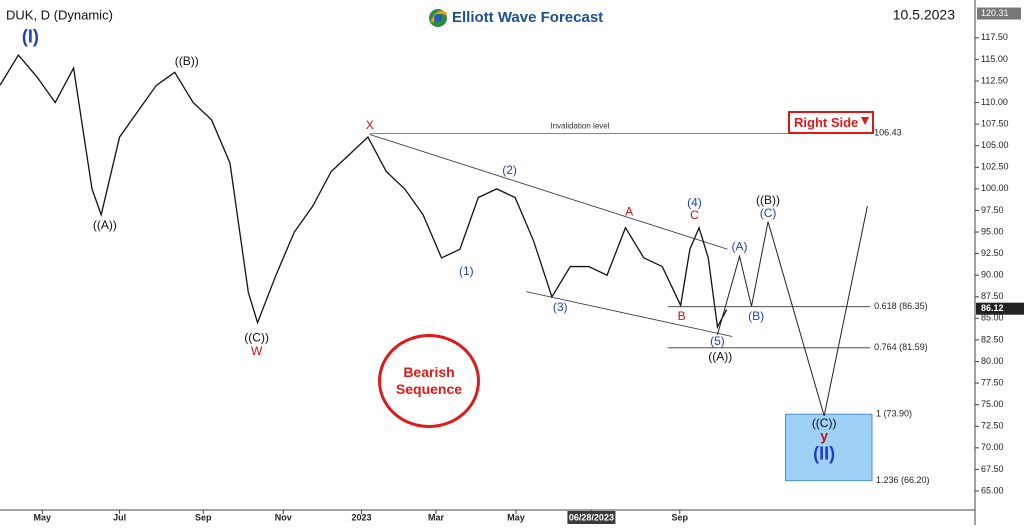 The height and width of the screenshot is (530, 1024). What do you see at coordinates (888, 133) in the screenshot?
I see `level-label: 106.43` at bounding box center [888, 133].